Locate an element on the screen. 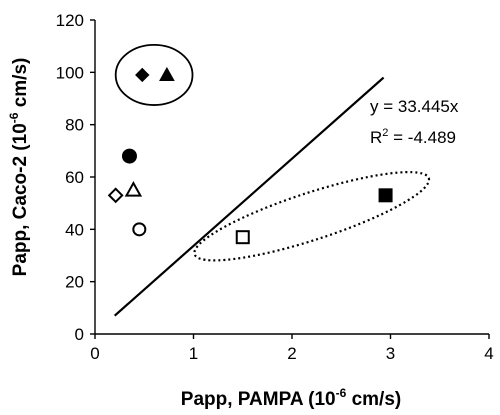  x-tick-label: 0 is located at coordinates (94, 353).